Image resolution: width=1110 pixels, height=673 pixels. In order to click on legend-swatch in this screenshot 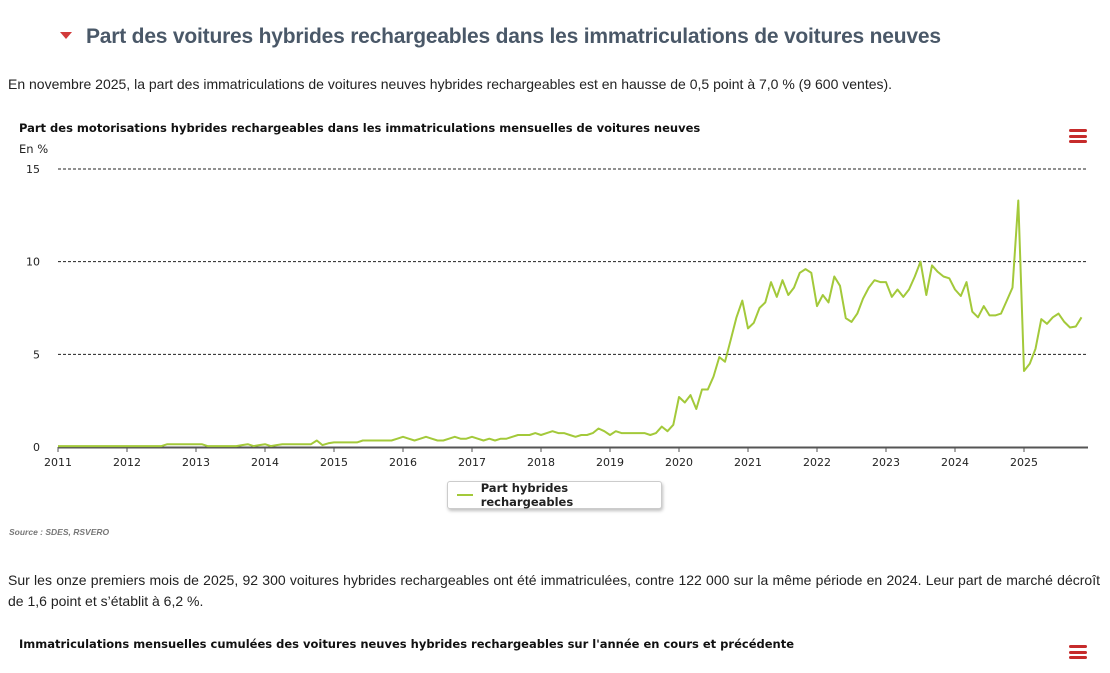, I will do `click(465, 495)`.